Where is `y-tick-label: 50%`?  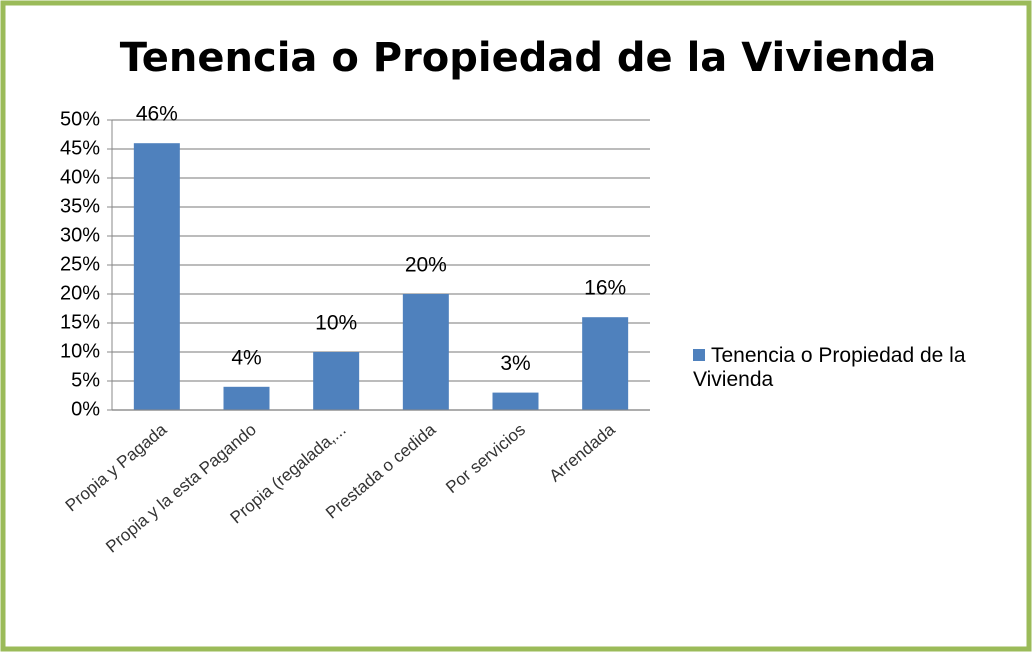
y-tick-label: 50% is located at coordinates (80, 119).